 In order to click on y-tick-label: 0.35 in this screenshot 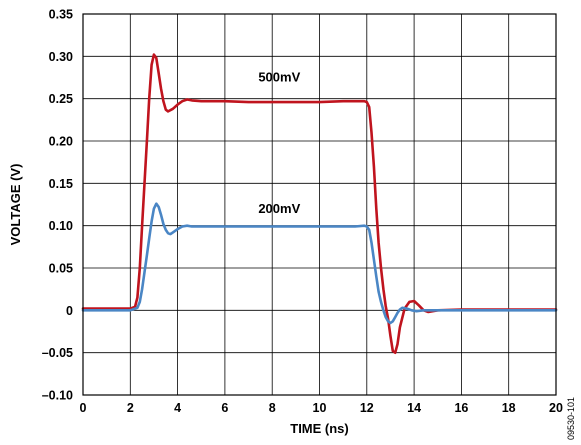, I will do `click(61, 15)`.